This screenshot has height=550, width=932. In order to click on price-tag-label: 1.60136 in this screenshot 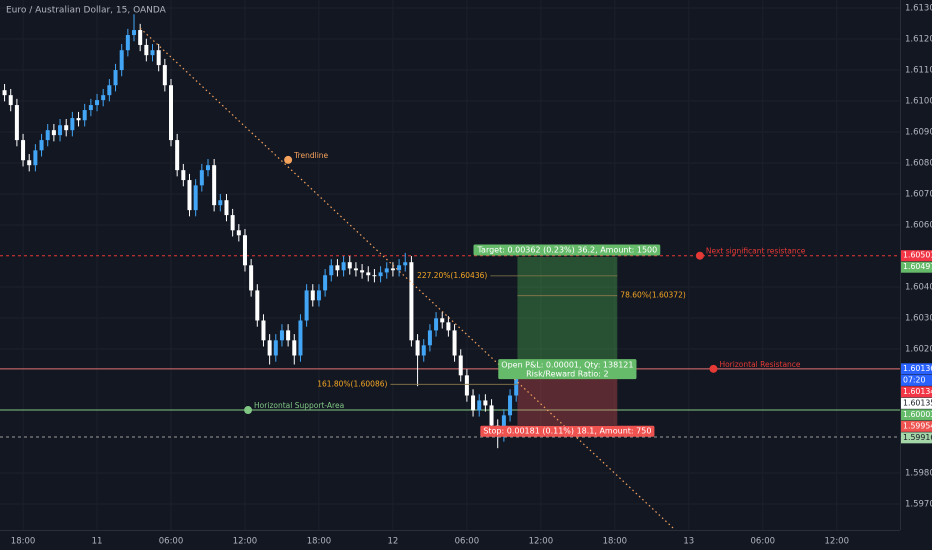, I will do `click(917, 368)`.